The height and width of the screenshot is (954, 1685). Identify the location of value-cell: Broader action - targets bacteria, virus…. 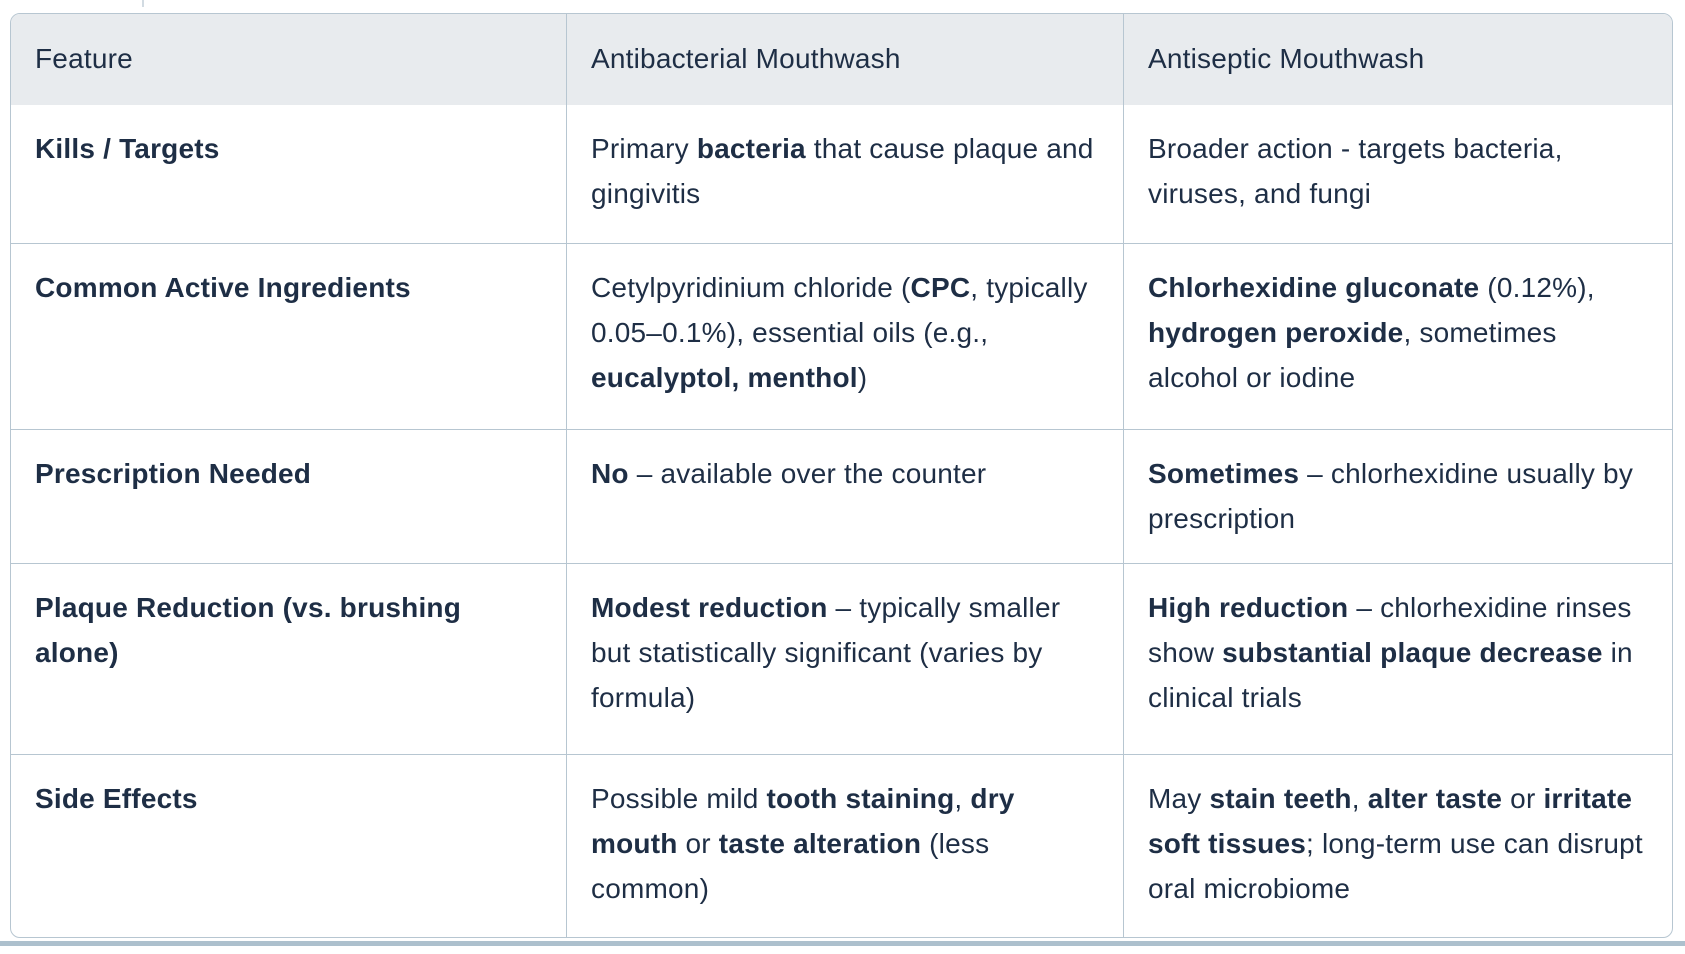
(1397, 174).